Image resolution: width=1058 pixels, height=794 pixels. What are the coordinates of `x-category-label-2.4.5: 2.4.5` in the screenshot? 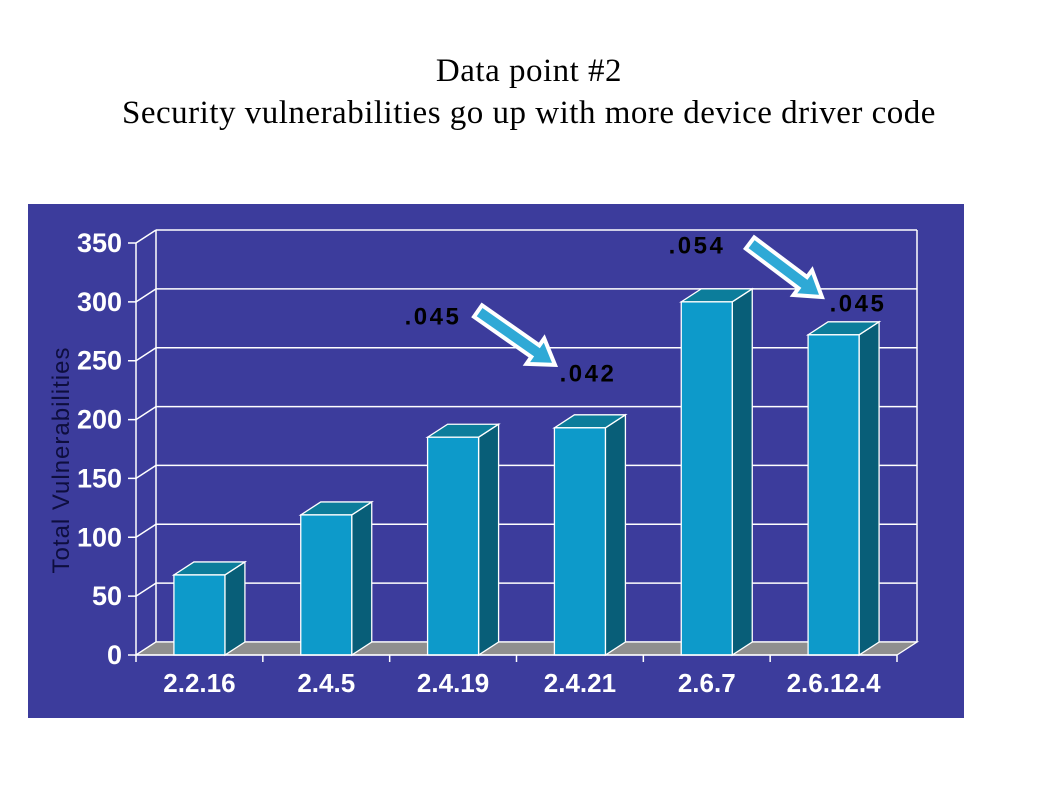 It's located at (326, 683).